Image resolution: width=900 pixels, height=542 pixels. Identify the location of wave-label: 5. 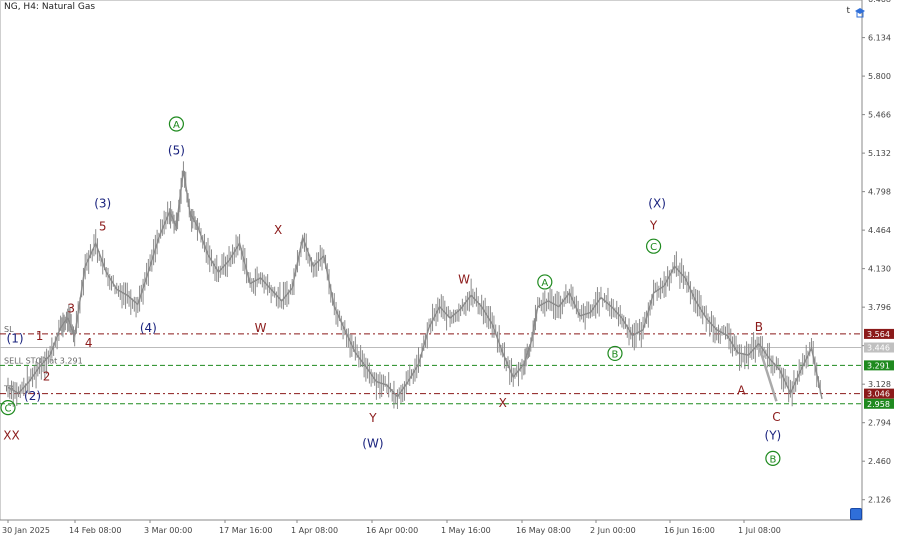
(103, 227).